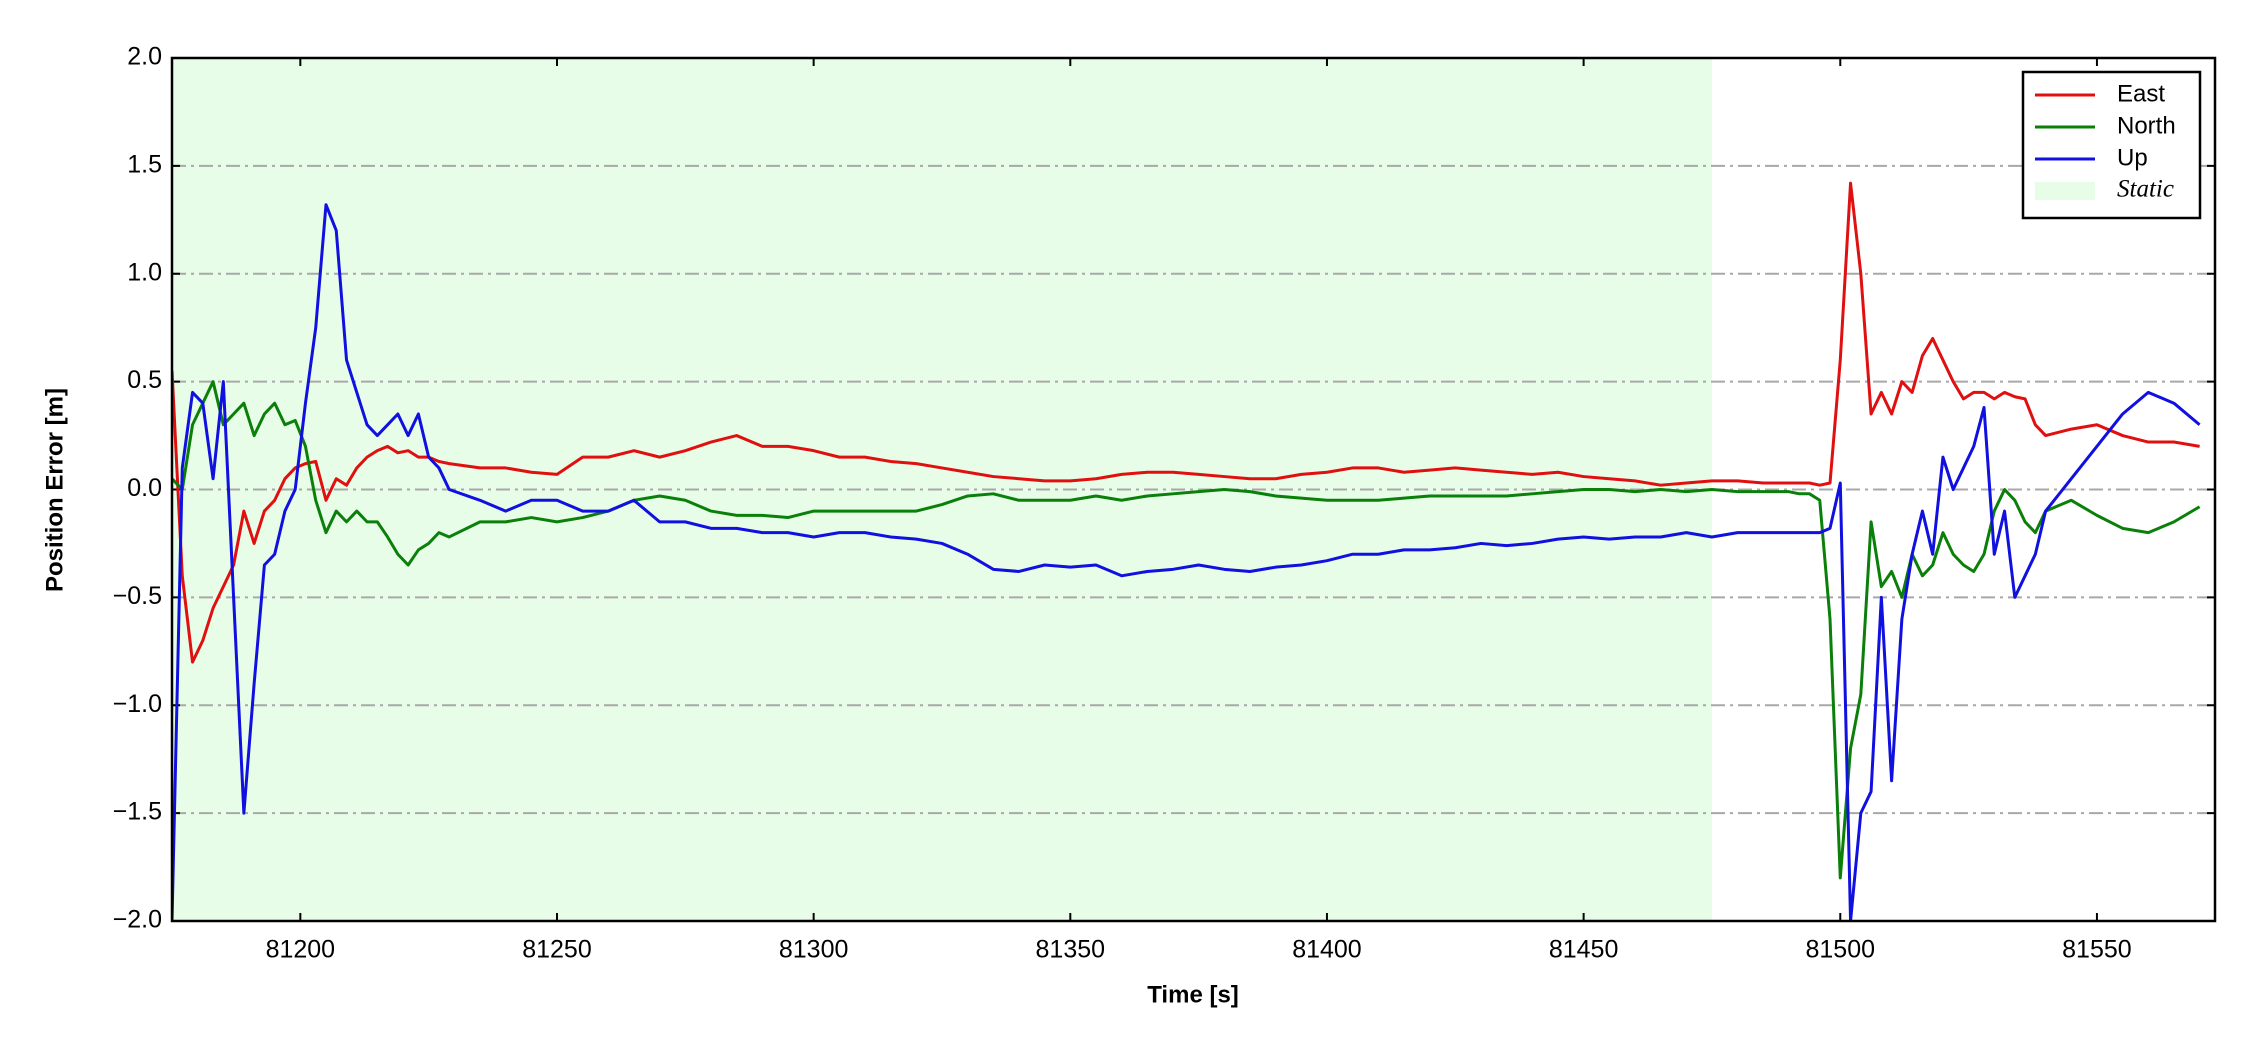 The image size is (2250, 1050). Describe the element at coordinates (137, 812) in the screenshot. I see `y-tick-label: −1.5` at that location.